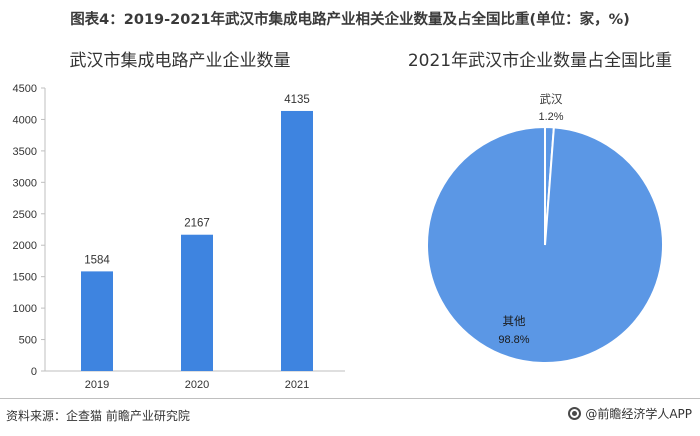 The image size is (700, 436). Describe the element at coordinates (550, 117) in the screenshot. I see `pie-value-wuhan: 1.2%` at that location.